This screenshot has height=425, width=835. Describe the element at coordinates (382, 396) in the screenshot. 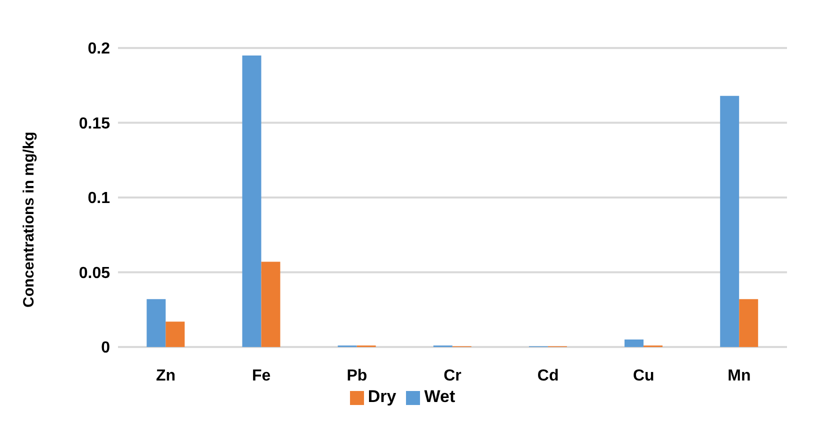

I see `legend-label: Dry` at that location.